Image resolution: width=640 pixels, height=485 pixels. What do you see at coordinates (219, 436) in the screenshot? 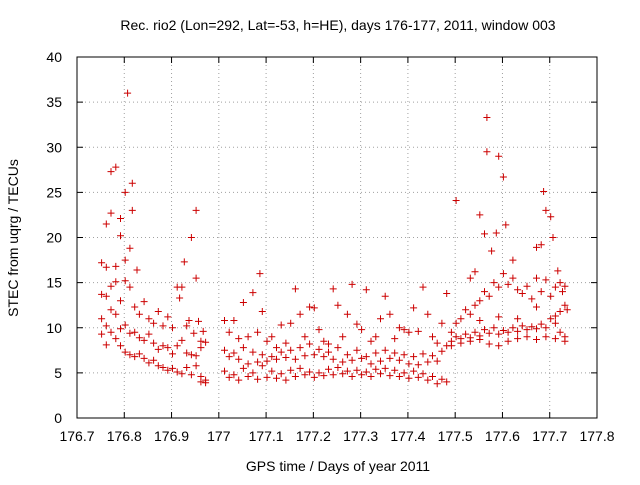
I see `x-tick-label: 177` at bounding box center [219, 436].